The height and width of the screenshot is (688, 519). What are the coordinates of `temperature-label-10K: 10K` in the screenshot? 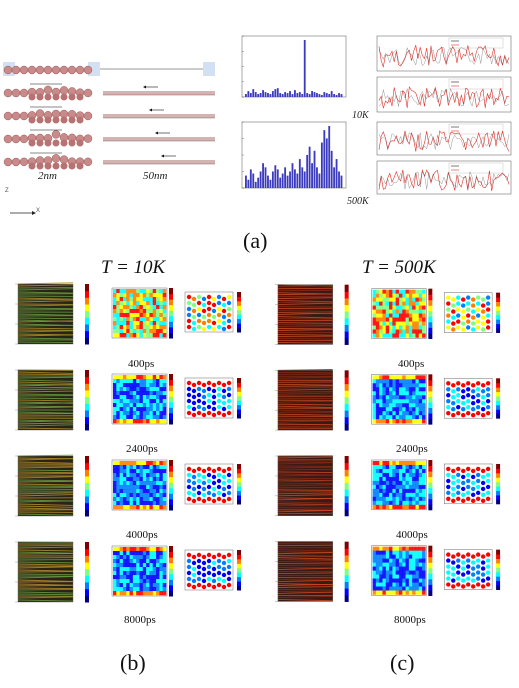 It's located at (360, 115).